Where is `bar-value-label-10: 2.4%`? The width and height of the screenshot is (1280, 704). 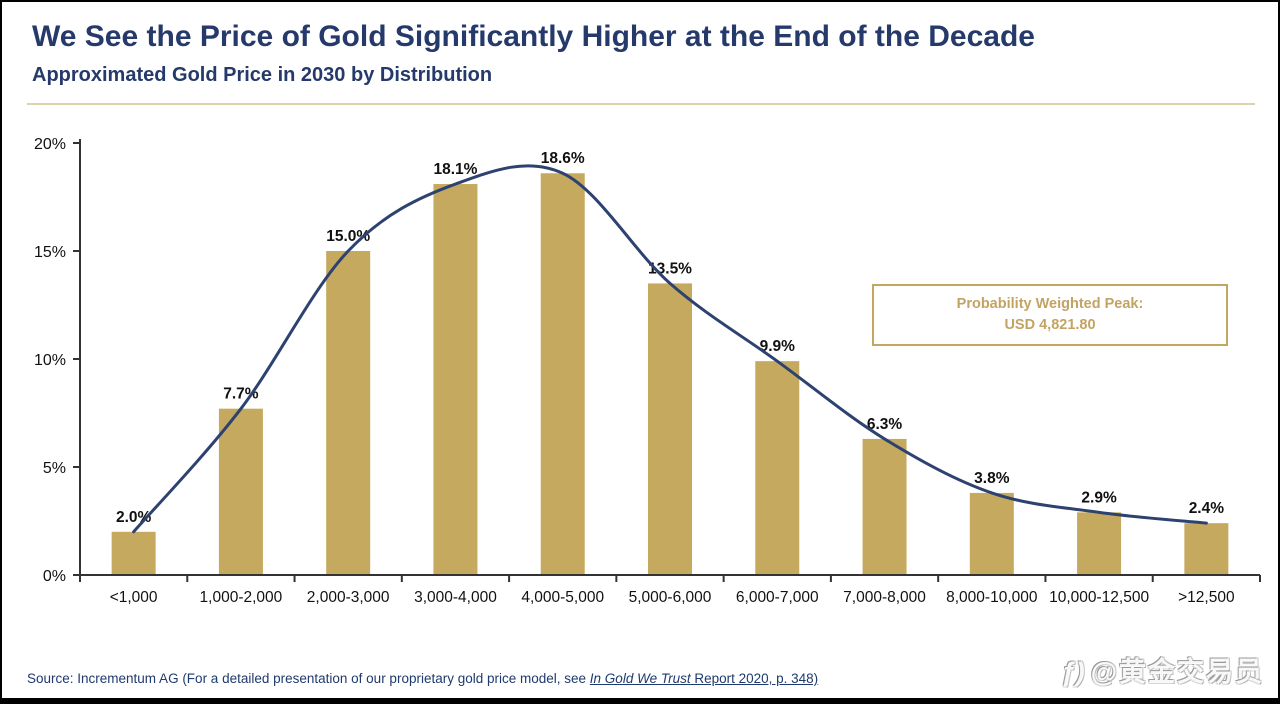
bar-value-label-10: 2.4% is located at coordinates (1207, 508).